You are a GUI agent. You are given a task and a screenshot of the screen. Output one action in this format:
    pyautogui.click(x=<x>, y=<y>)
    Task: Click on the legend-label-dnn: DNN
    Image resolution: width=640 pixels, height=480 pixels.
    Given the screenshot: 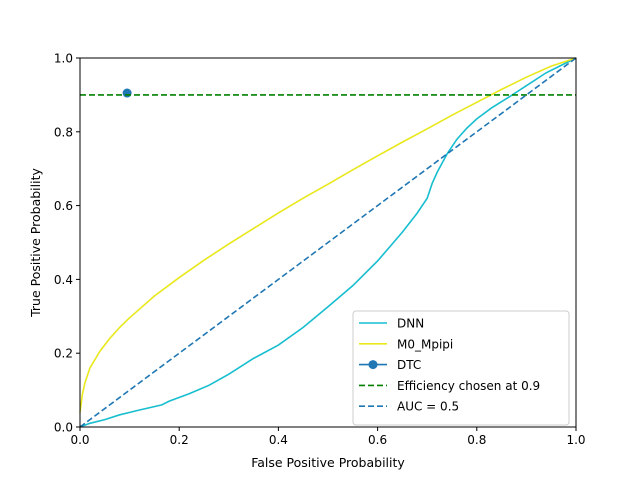 What is the action you would take?
    pyautogui.click(x=410, y=324)
    